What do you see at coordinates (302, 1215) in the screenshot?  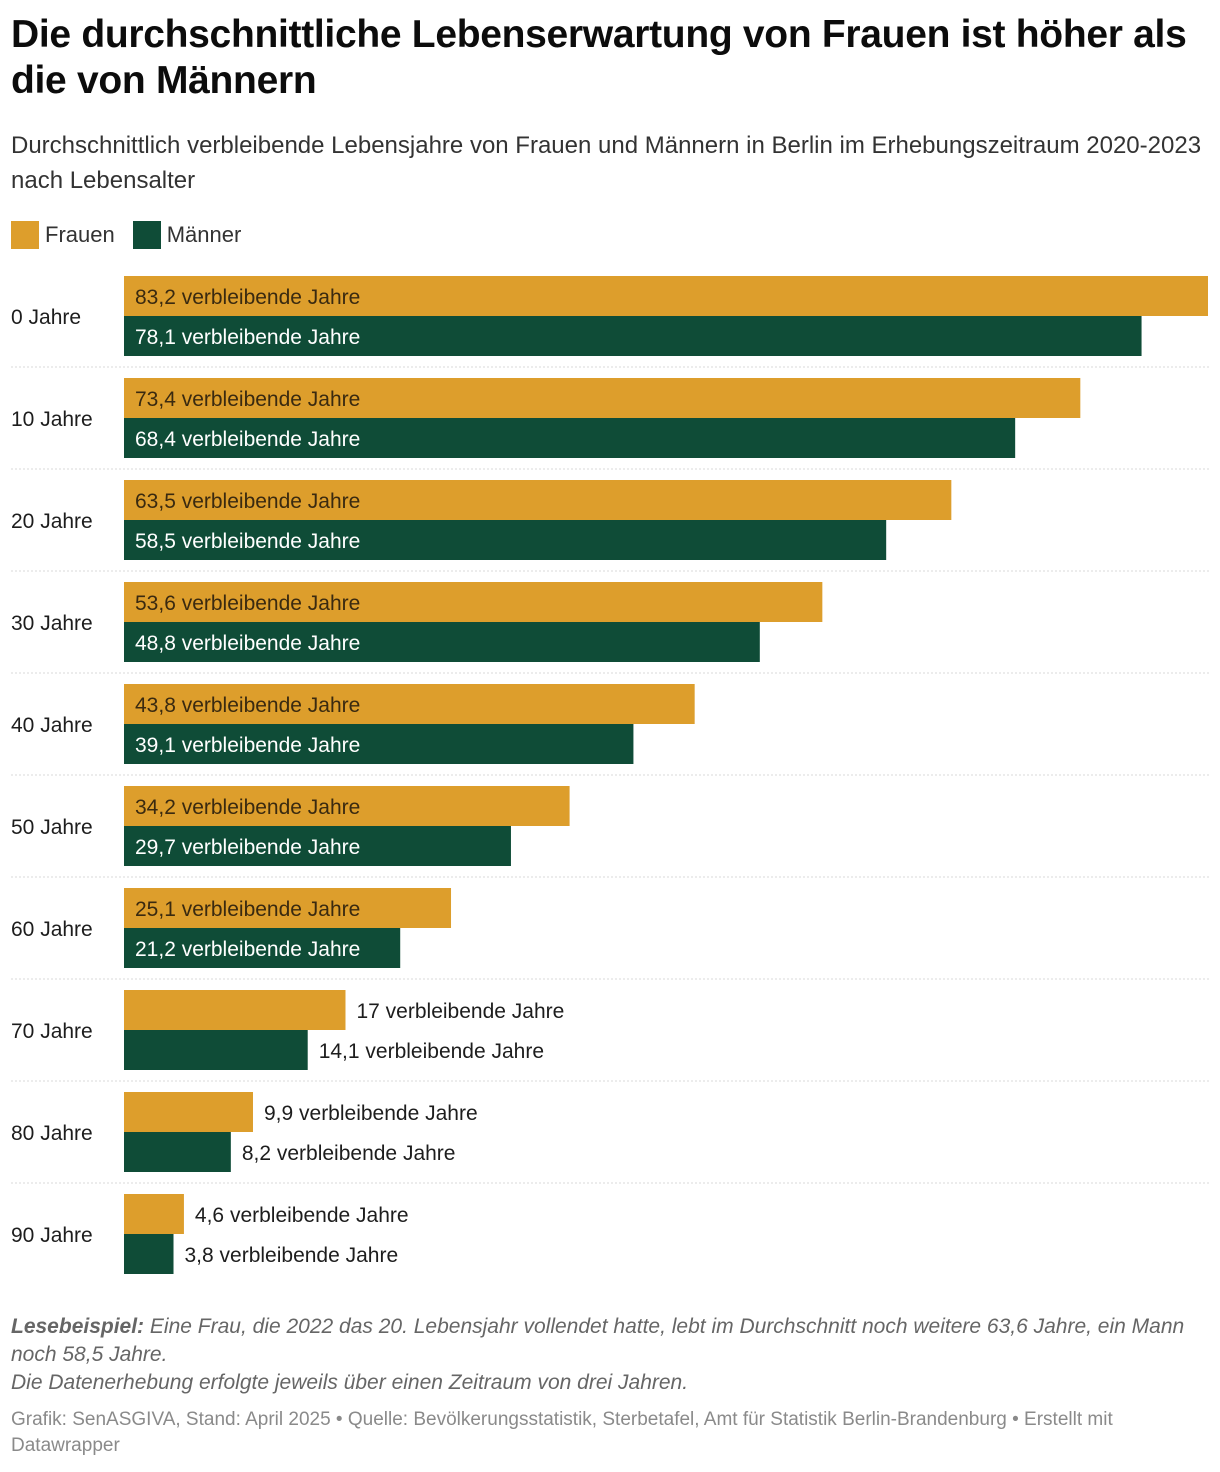 I see `data-label: 4,6 verbleibende Jahre` at bounding box center [302, 1215].